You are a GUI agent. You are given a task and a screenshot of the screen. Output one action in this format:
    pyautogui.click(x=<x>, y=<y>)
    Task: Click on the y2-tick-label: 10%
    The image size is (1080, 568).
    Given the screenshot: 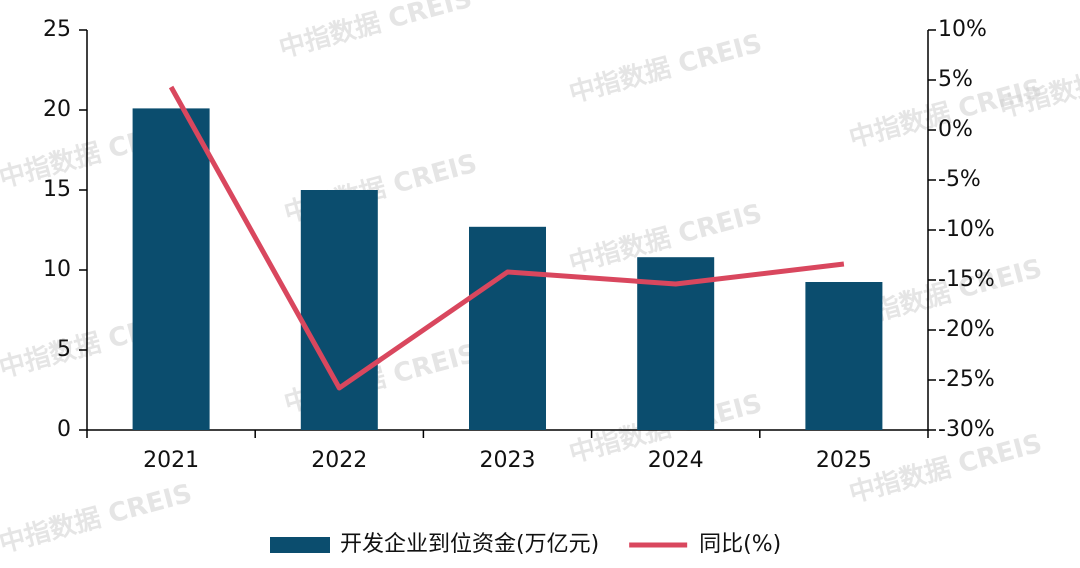 What is the action you would take?
    pyautogui.click(x=962, y=29)
    